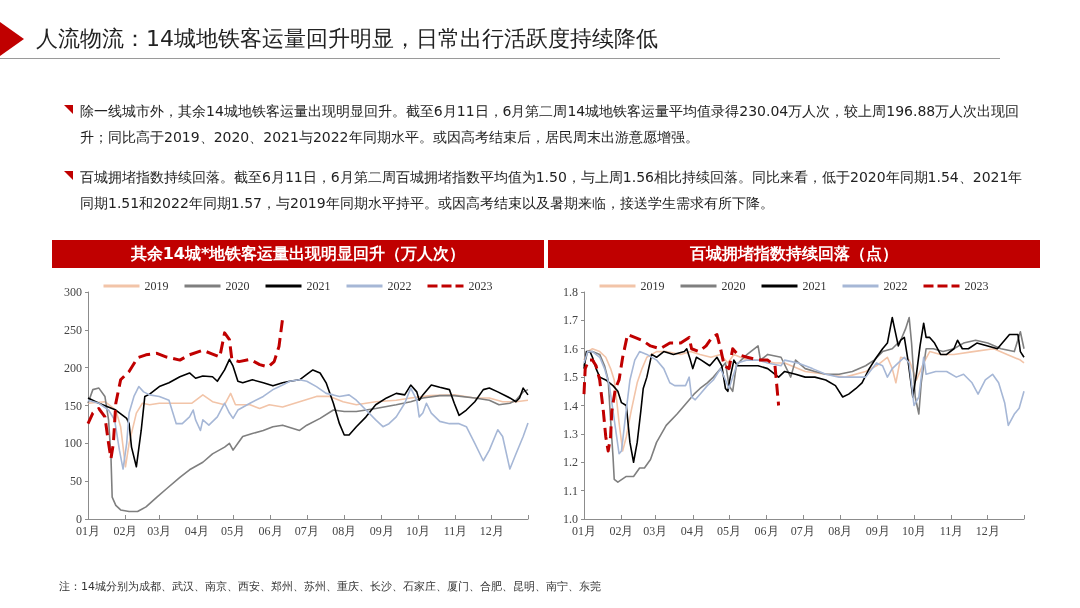 The image size is (1080, 608). What do you see at coordinates (76, 481) in the screenshot?
I see `y-tick-label: 50` at bounding box center [76, 481].